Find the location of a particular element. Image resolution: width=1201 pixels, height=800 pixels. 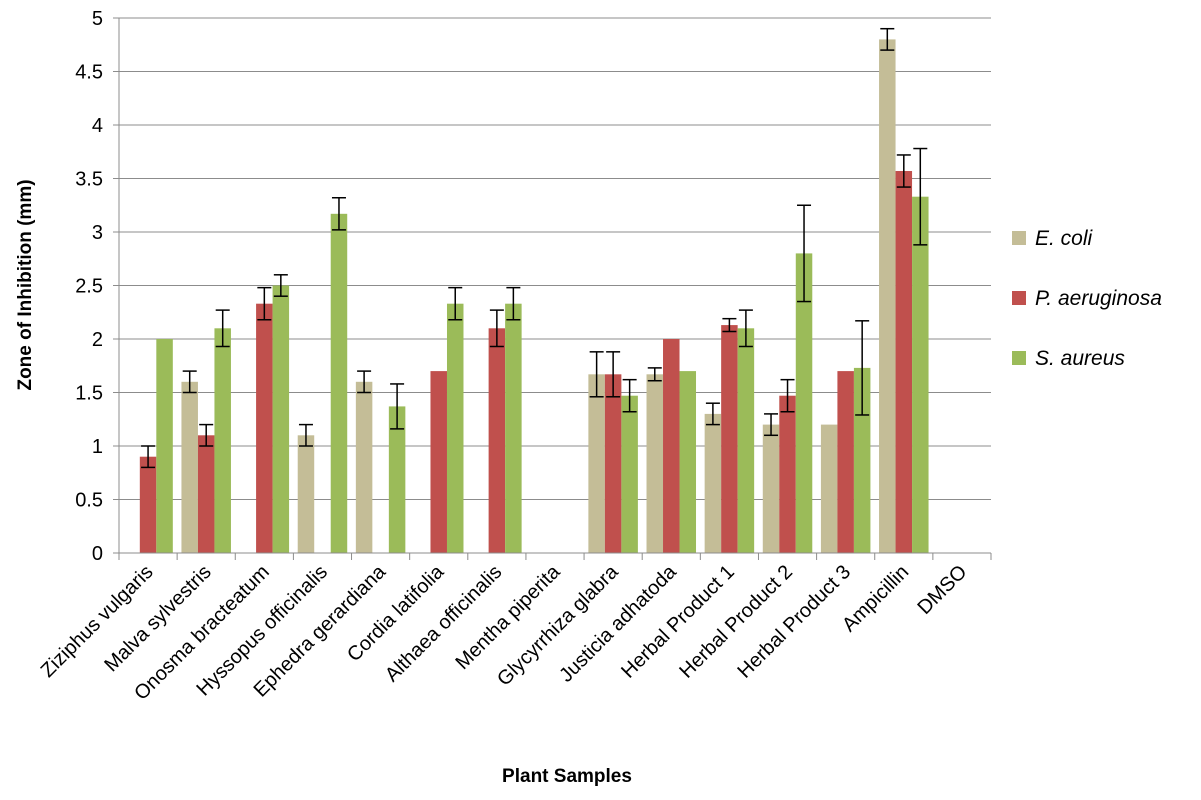

y-tick-label: 0.5 is located at coordinates (89, 501).